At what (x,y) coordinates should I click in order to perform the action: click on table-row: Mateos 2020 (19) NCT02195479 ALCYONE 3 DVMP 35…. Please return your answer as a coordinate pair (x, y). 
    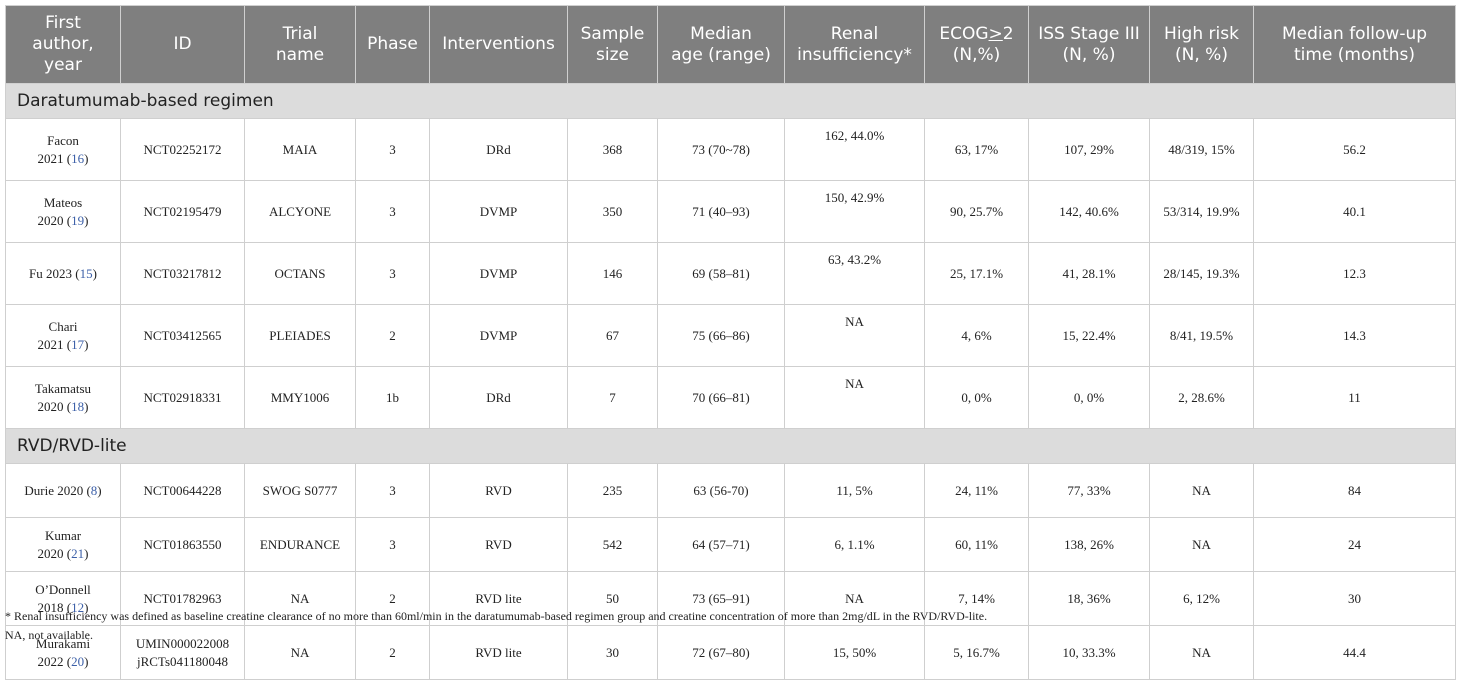
    Looking at the image, I should click on (730, 211).